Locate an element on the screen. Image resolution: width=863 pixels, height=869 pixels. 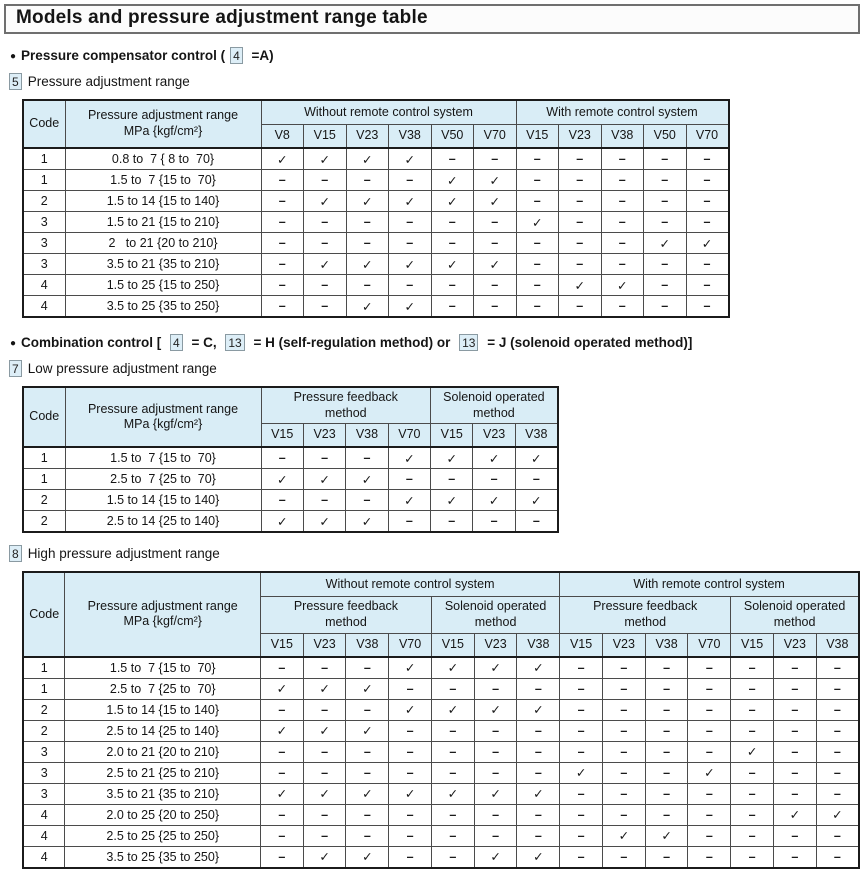
code-cell: 3 is located at coordinates (44, 793).